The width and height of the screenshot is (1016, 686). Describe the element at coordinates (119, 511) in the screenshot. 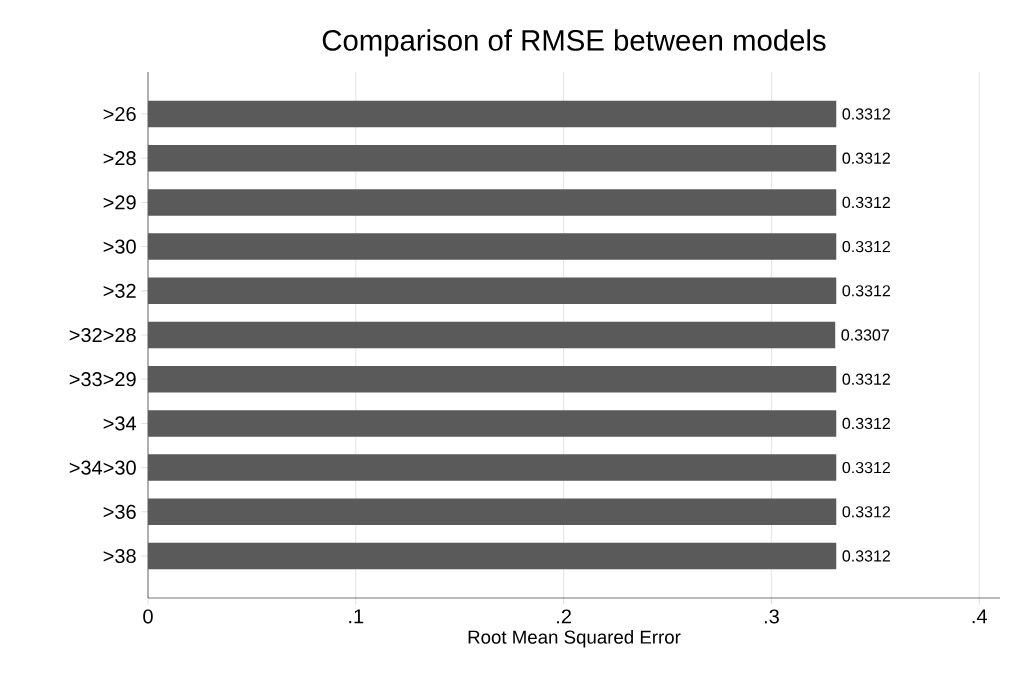

I see `y-tick-label: >36` at that location.